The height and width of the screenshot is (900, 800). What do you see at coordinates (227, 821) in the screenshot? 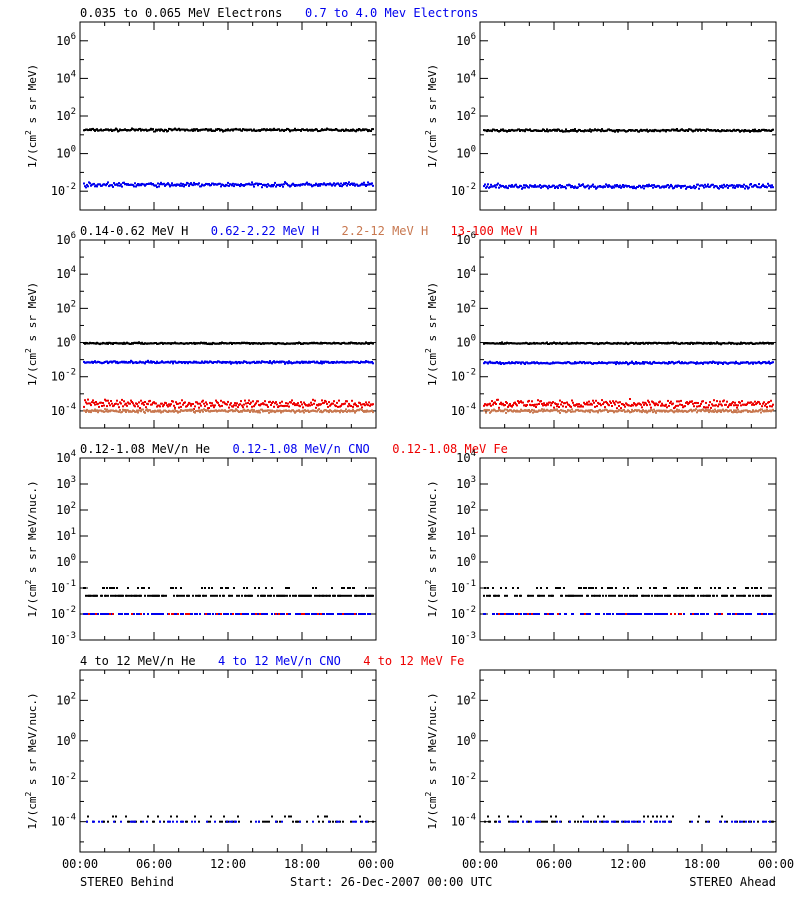
I see `series-blue` at bounding box center [227, 821].